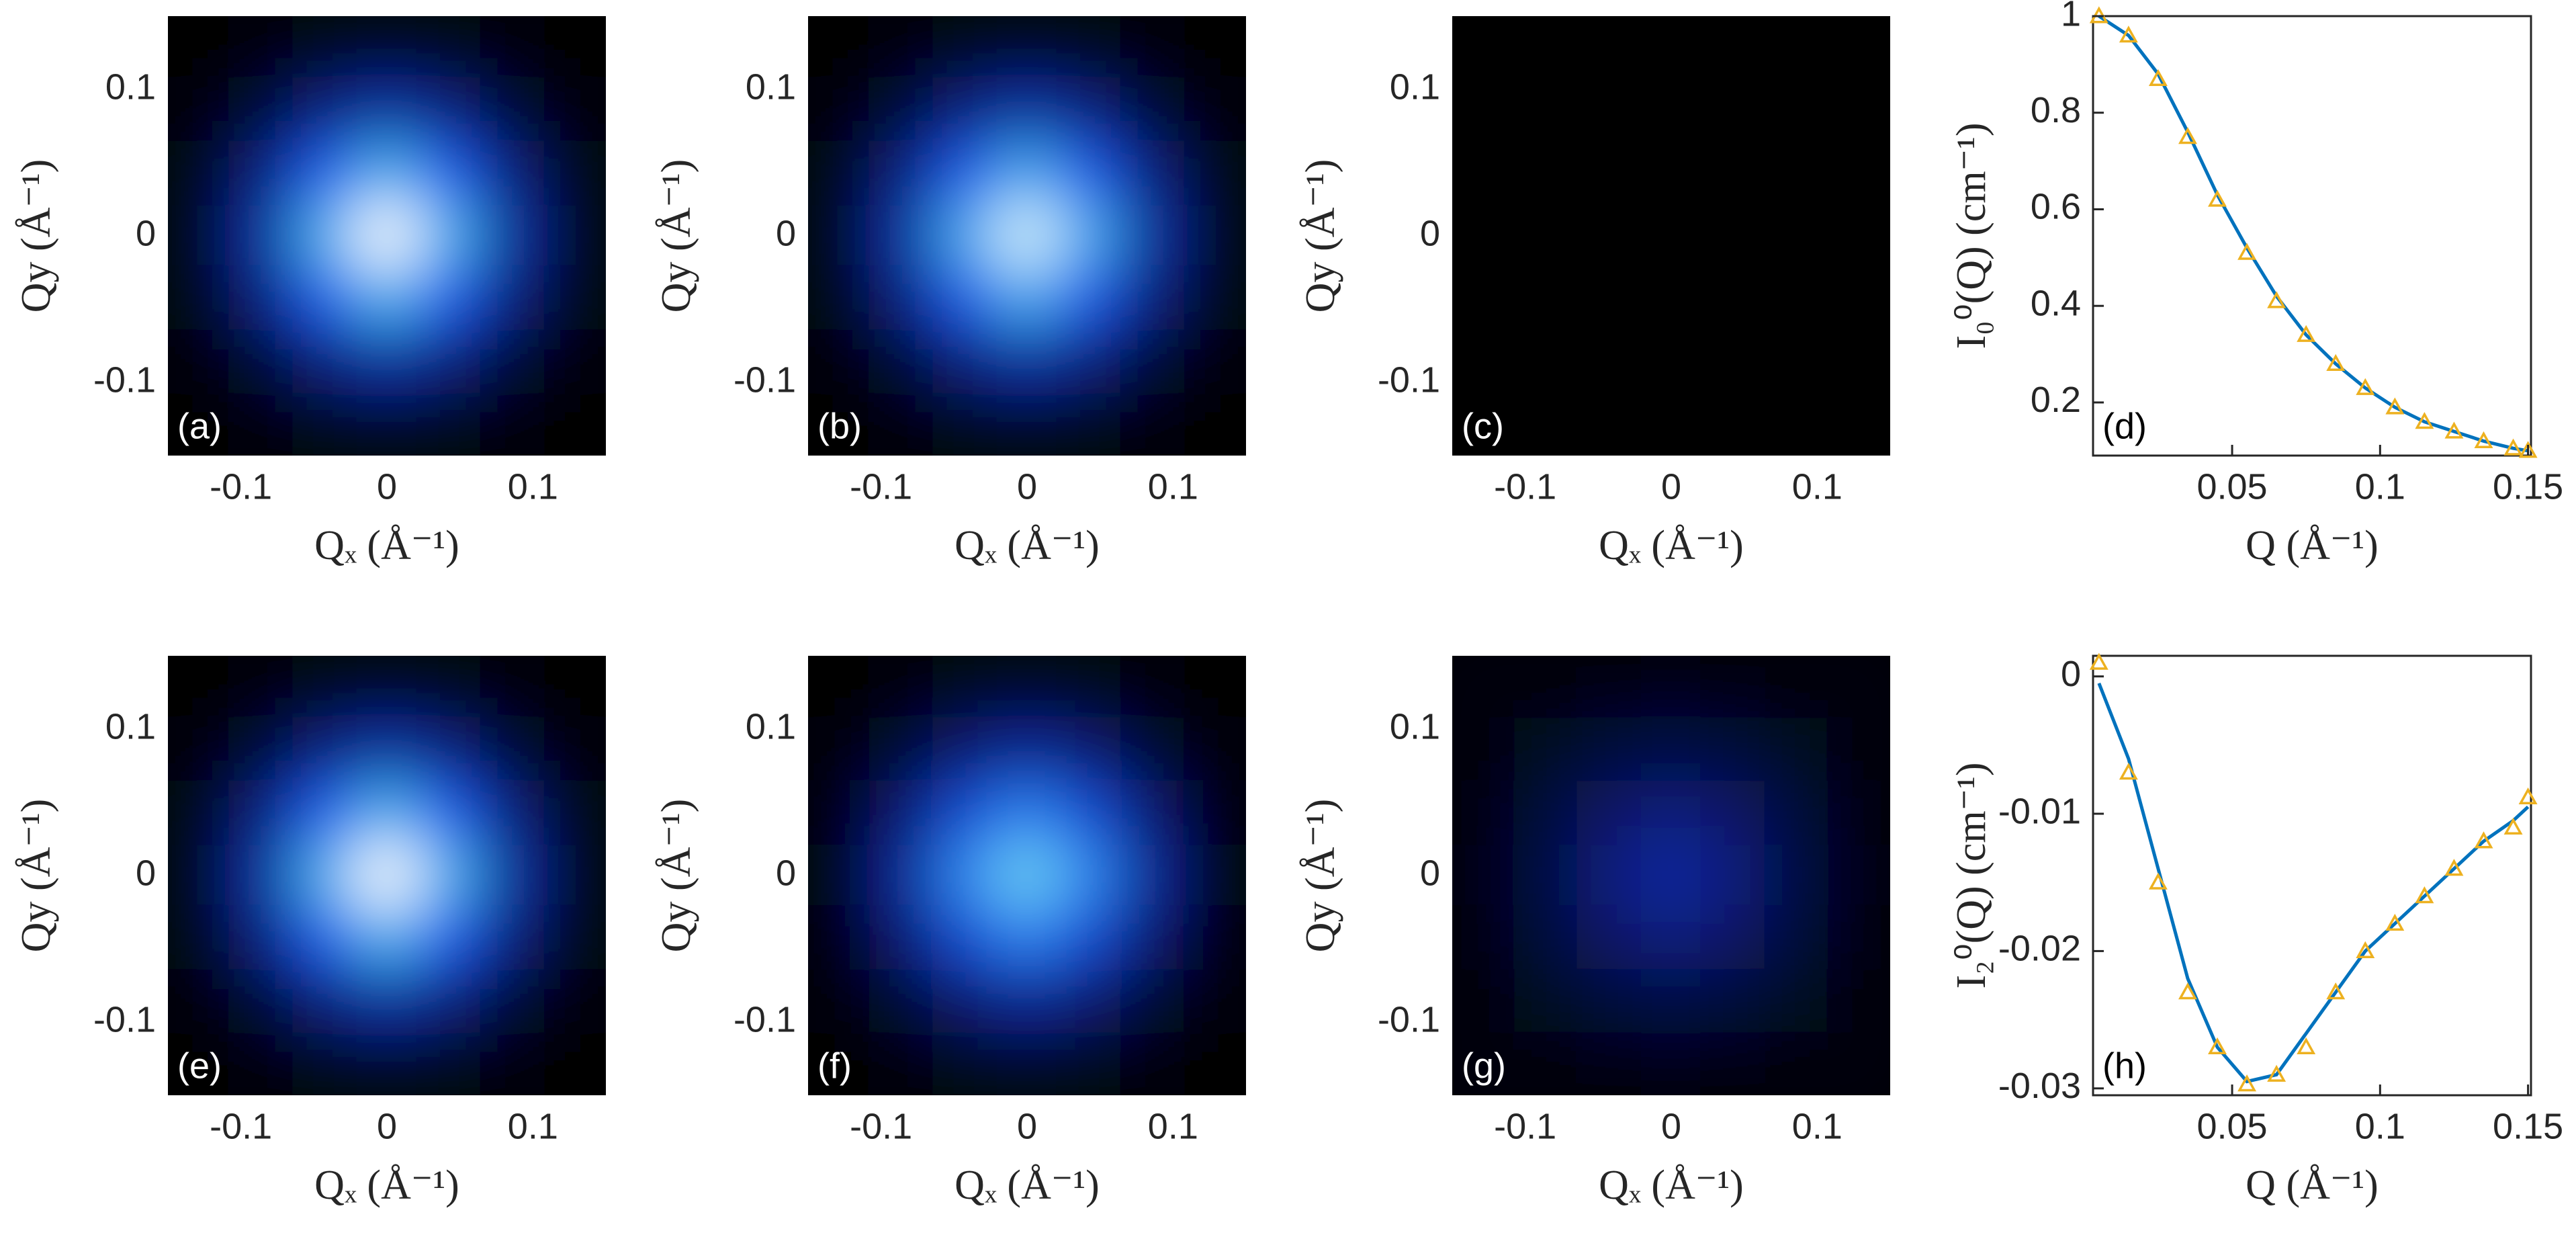 This screenshot has height=1233, width=2576. Describe the element at coordinates (1483, 426) in the screenshot. I see `panel-label: (c)` at that location.